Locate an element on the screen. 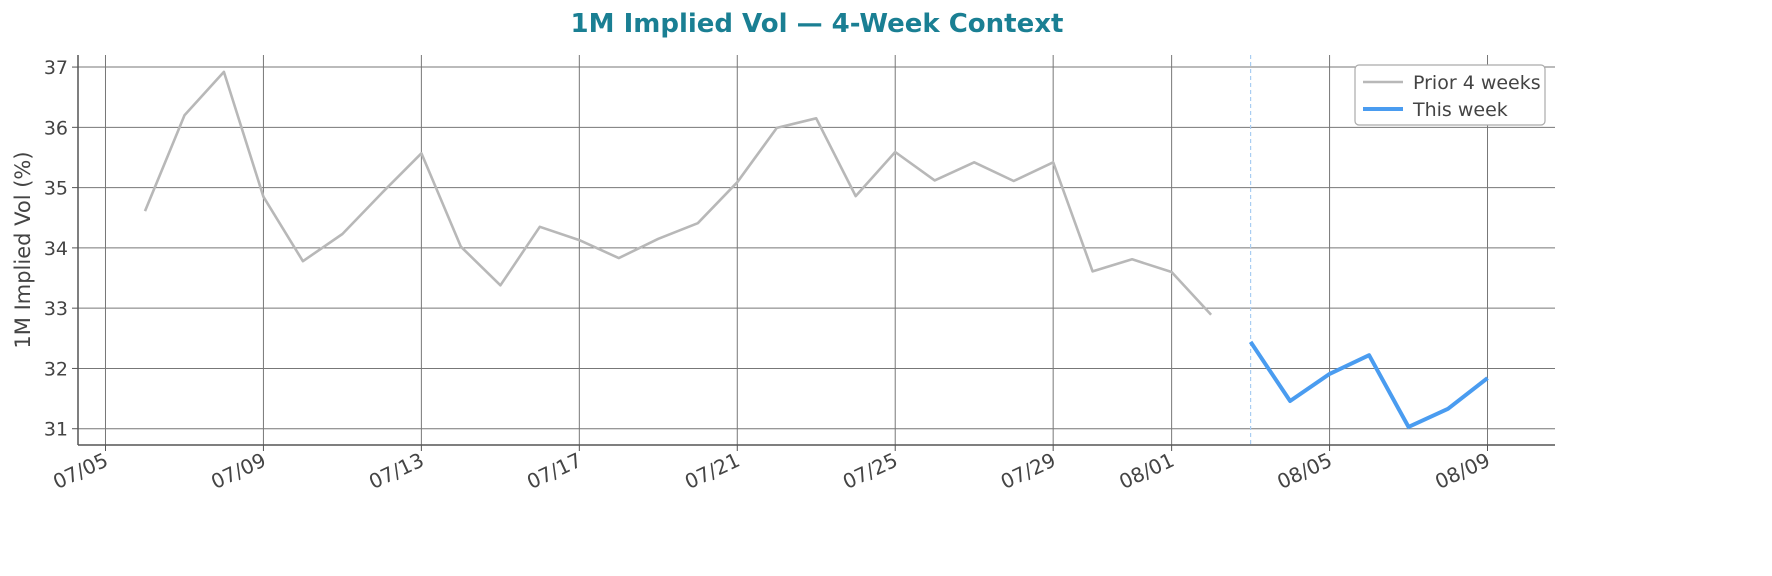 This screenshot has height=576, width=1772. chart-title: 1M Implied Vol — 4-Week Context is located at coordinates (817, 24).